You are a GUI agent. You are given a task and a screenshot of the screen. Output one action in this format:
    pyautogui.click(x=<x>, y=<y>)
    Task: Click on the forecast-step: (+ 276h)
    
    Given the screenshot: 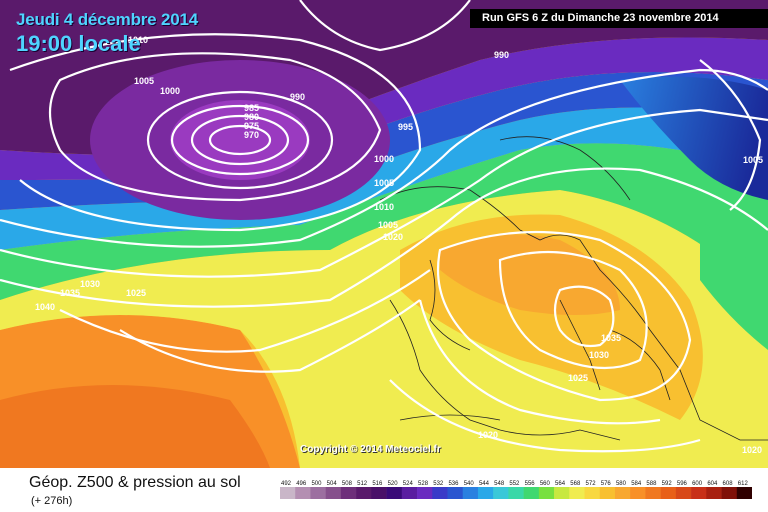 What is the action you would take?
    pyautogui.click(x=52, y=501)
    